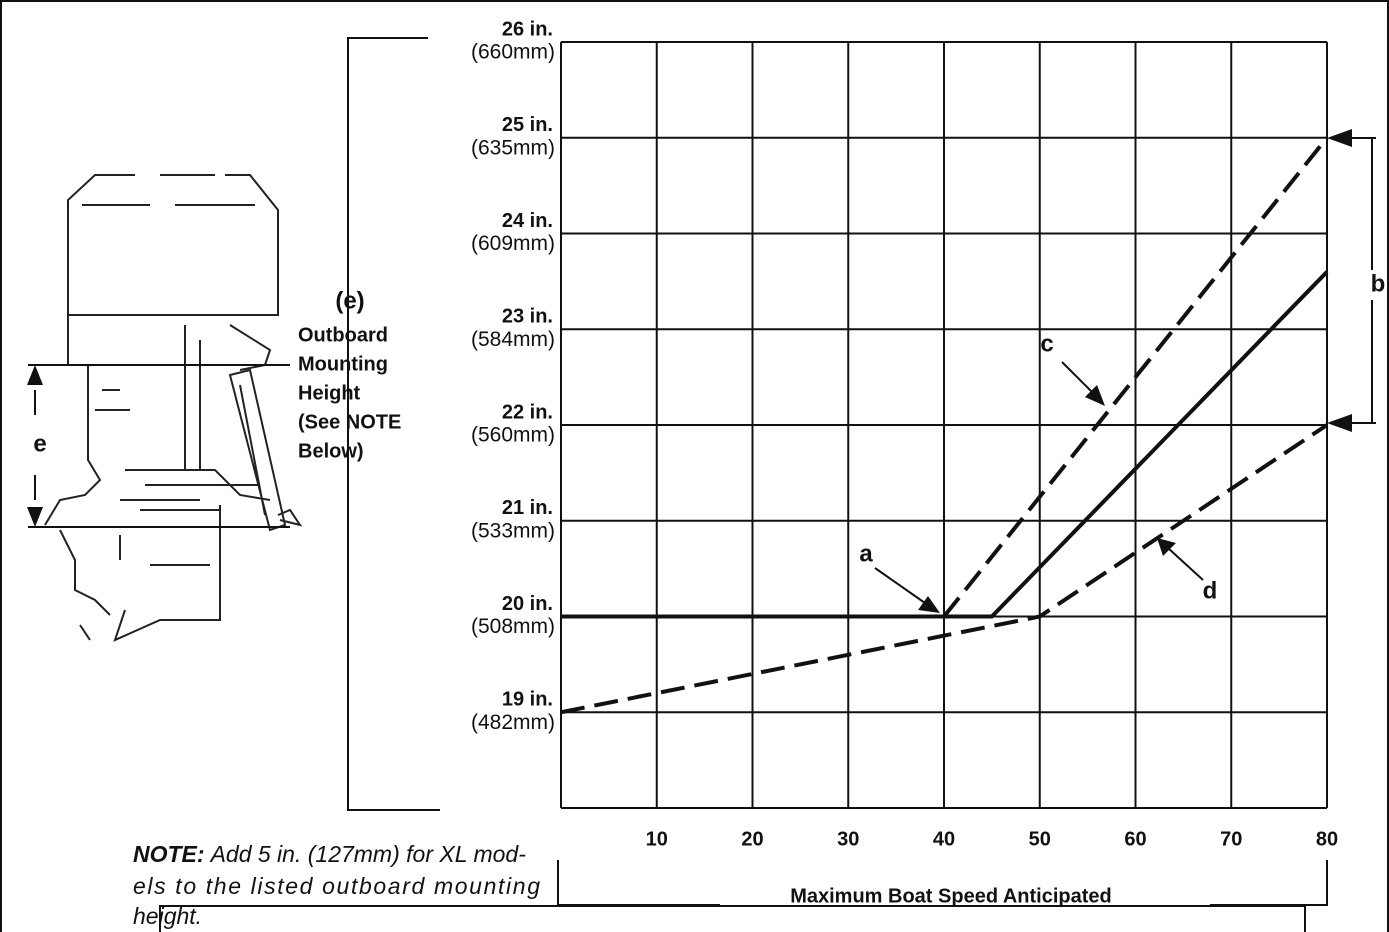 This screenshot has width=1389, height=932. What do you see at coordinates (349, 422) in the screenshot?
I see `y-axis-label: (See NOTE` at bounding box center [349, 422].